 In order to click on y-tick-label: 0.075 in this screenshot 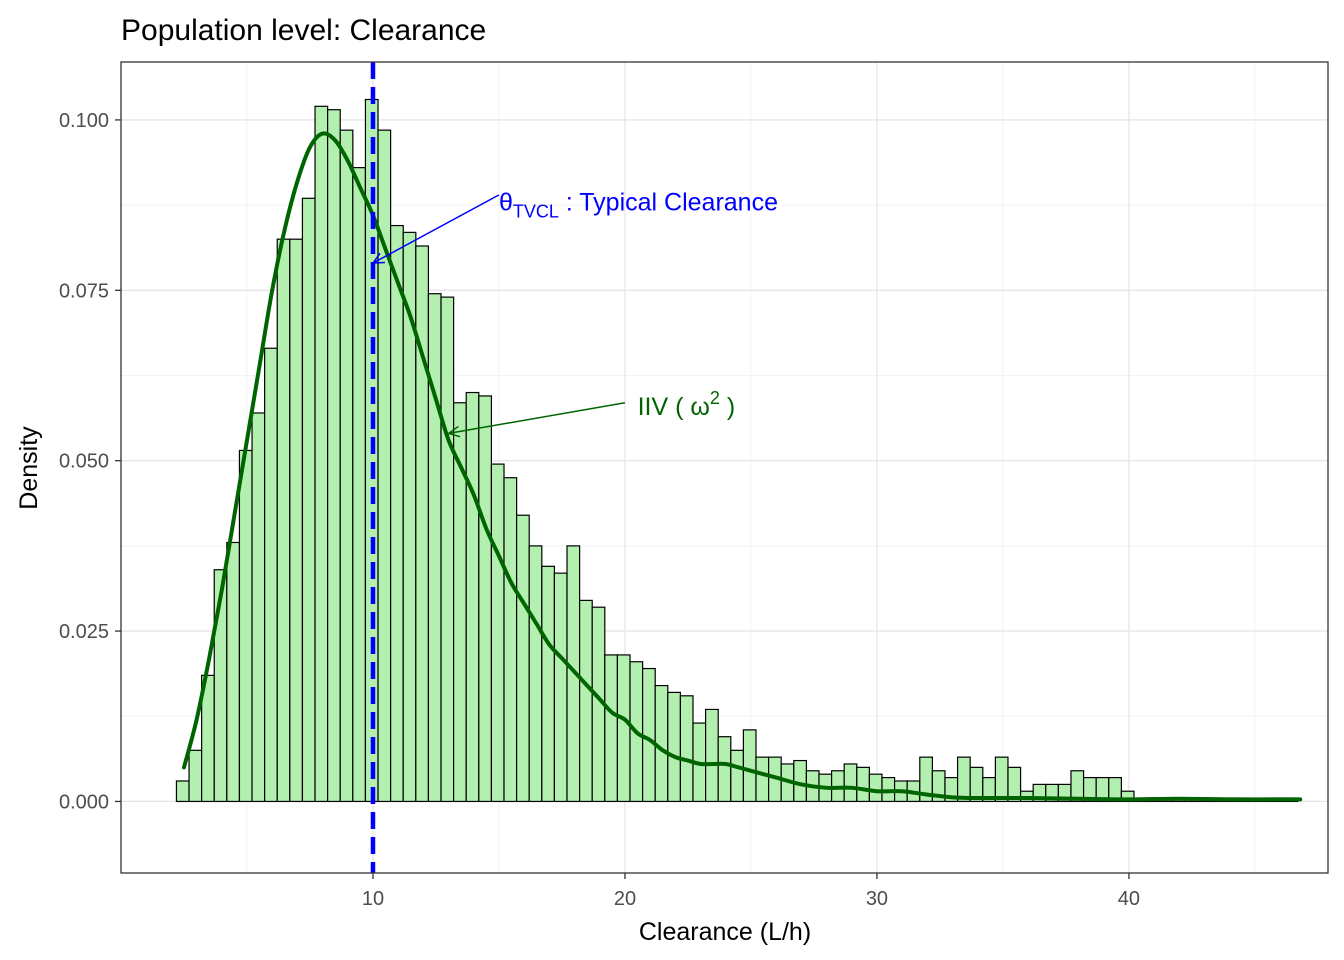, I will do `click(84, 291)`.